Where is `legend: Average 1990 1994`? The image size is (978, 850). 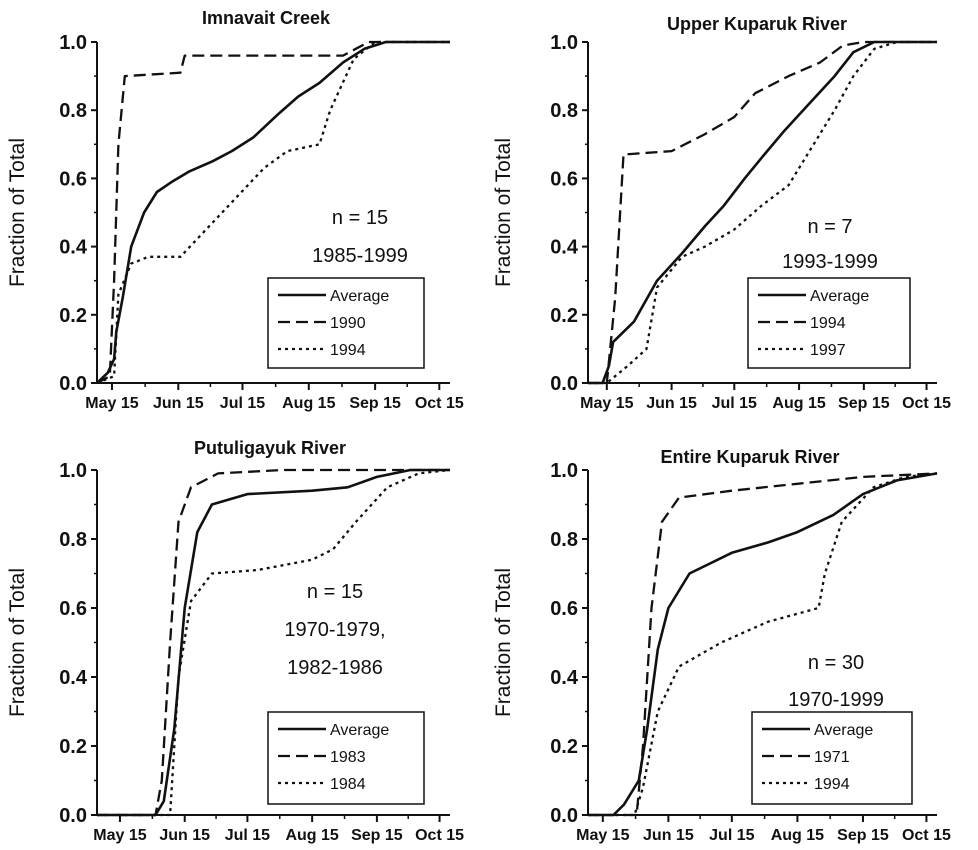 legend: Average 1990 1994 is located at coordinates (346, 323).